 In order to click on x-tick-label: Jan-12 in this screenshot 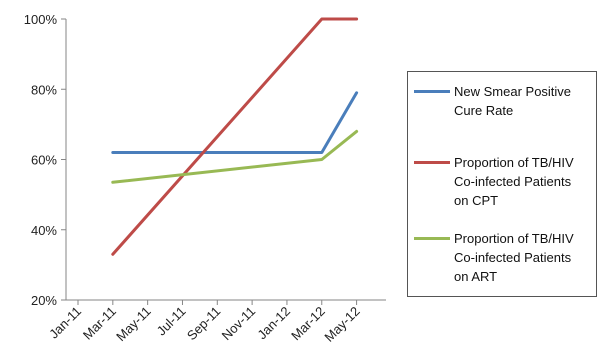, I will do `click(273, 323)`.